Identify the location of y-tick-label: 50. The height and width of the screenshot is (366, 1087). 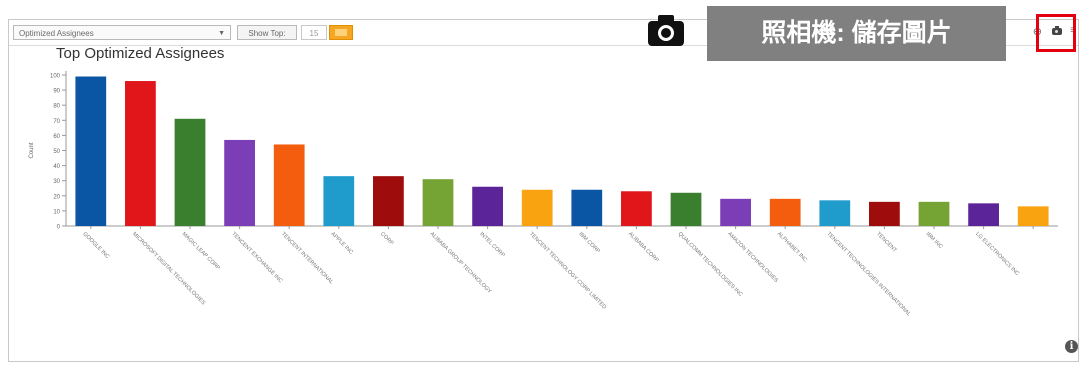
(56, 152).